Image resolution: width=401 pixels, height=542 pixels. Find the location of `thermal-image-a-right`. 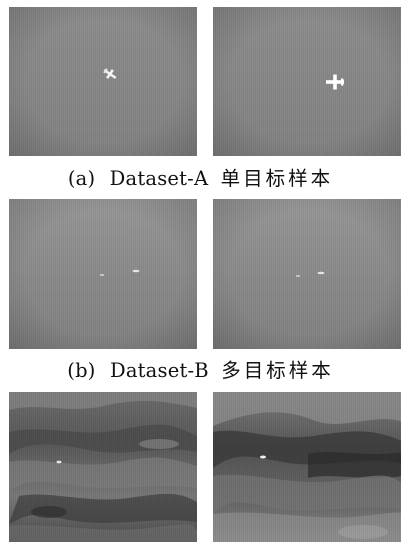

thermal-image-a-right is located at coordinates (307, 81).